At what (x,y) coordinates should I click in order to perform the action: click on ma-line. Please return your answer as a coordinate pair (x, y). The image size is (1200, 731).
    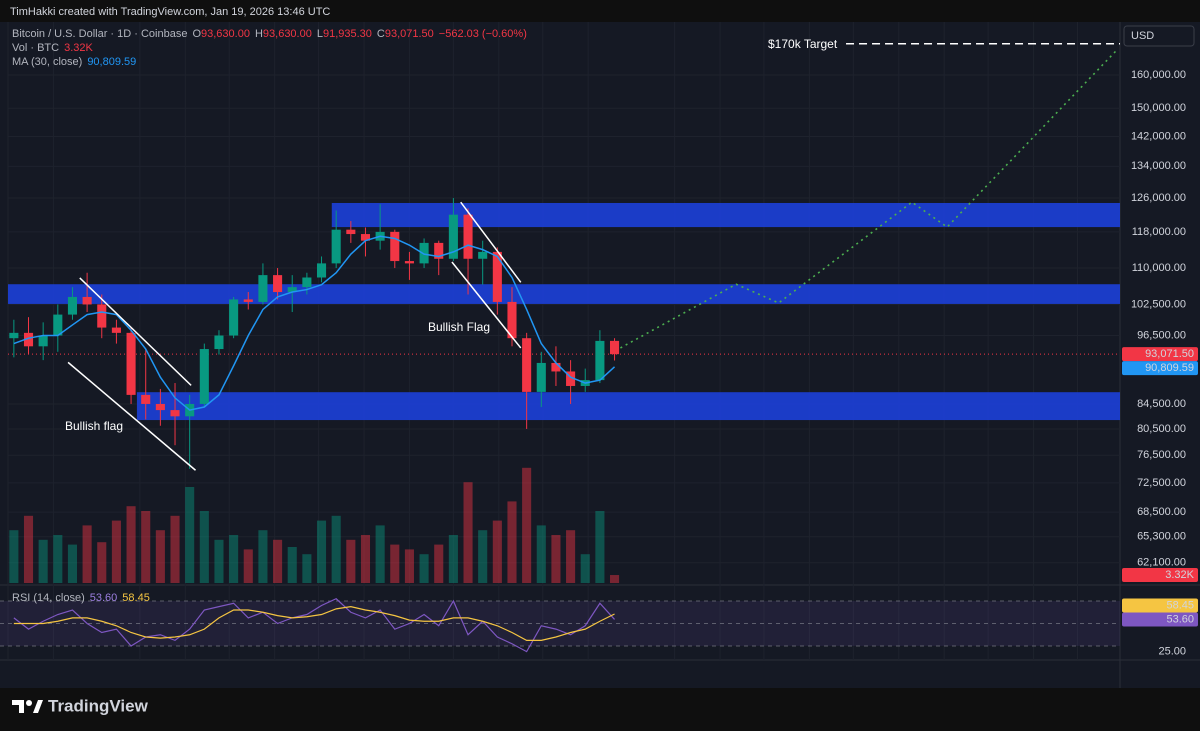
    Looking at the image, I should click on (314, 323).